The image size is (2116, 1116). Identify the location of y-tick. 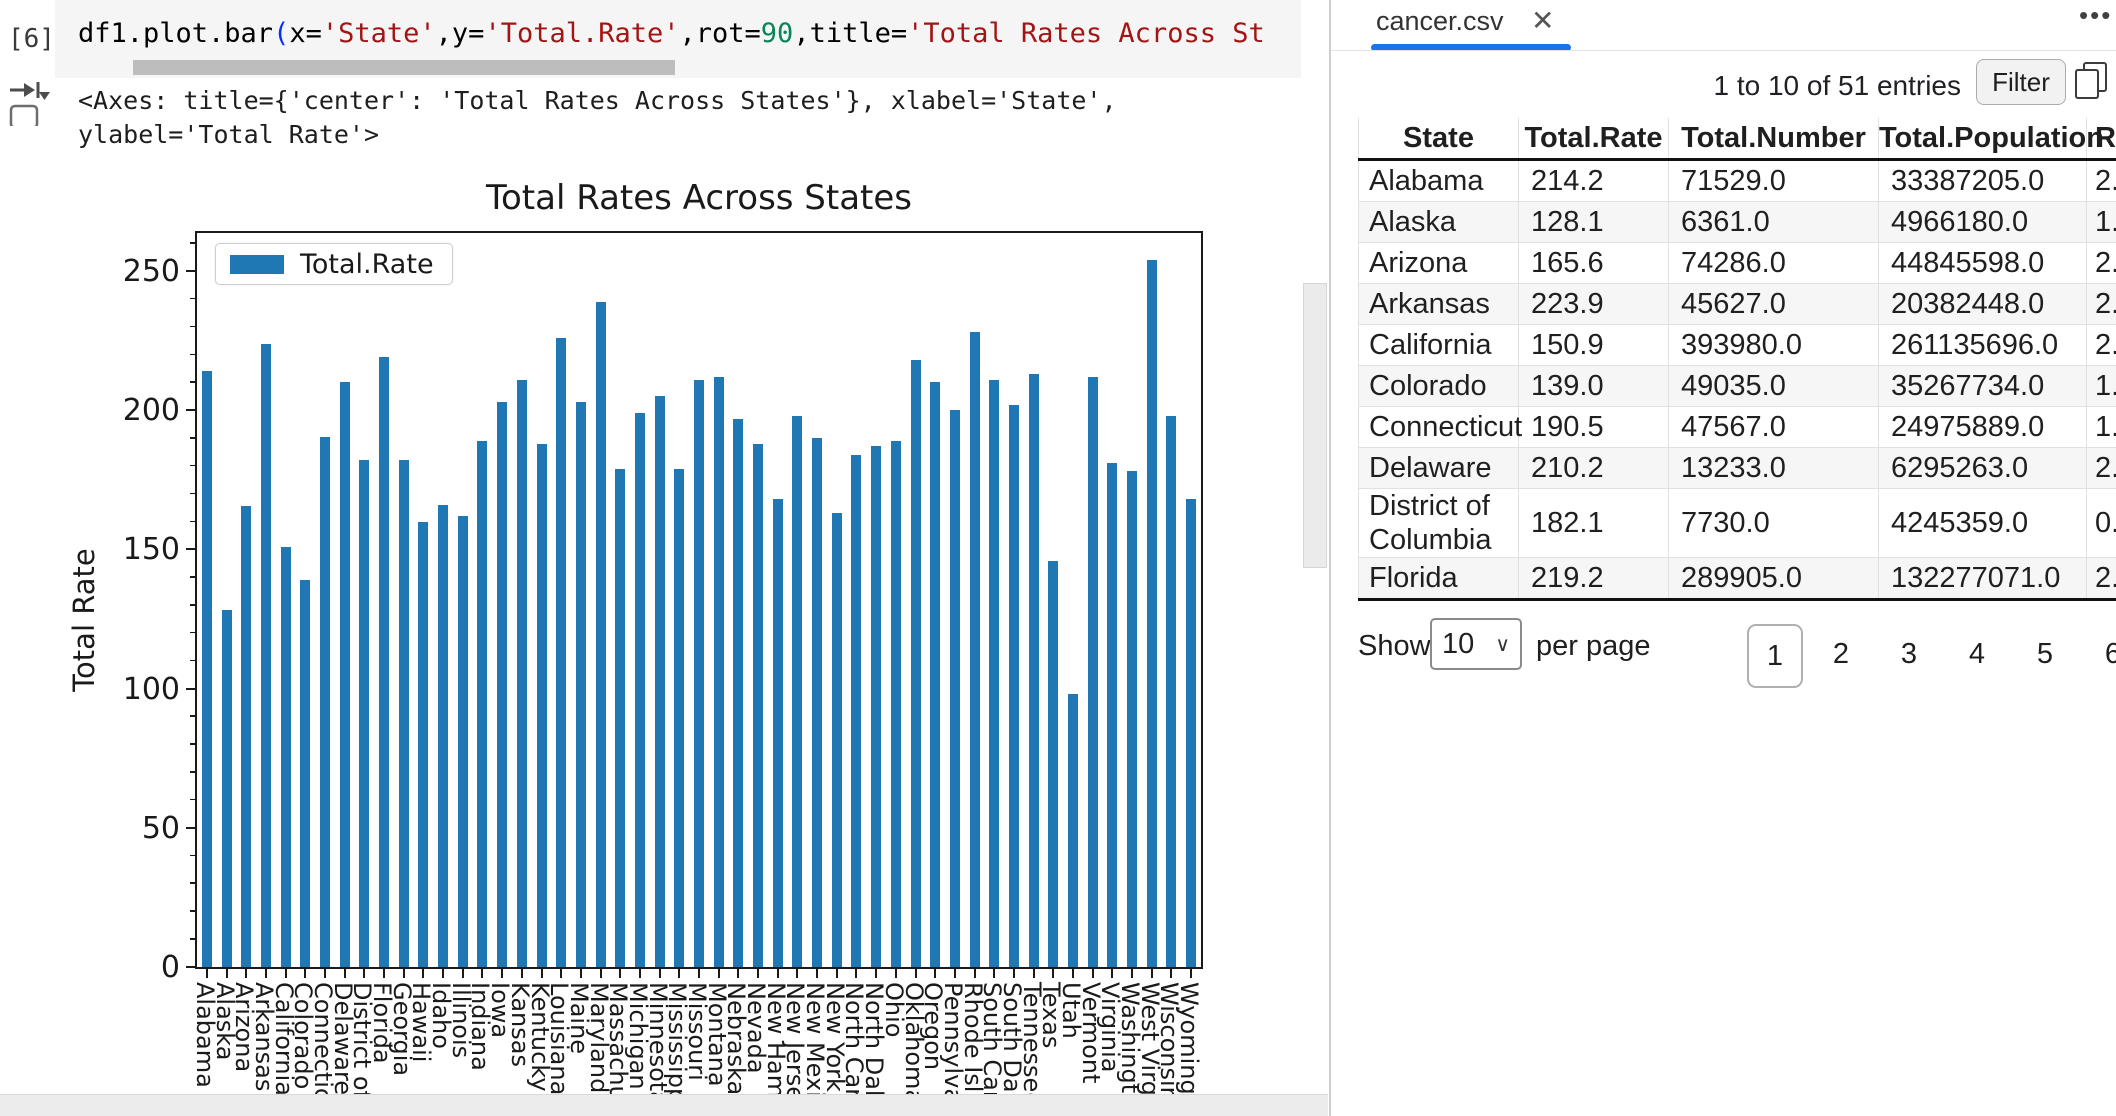
(190, 967).